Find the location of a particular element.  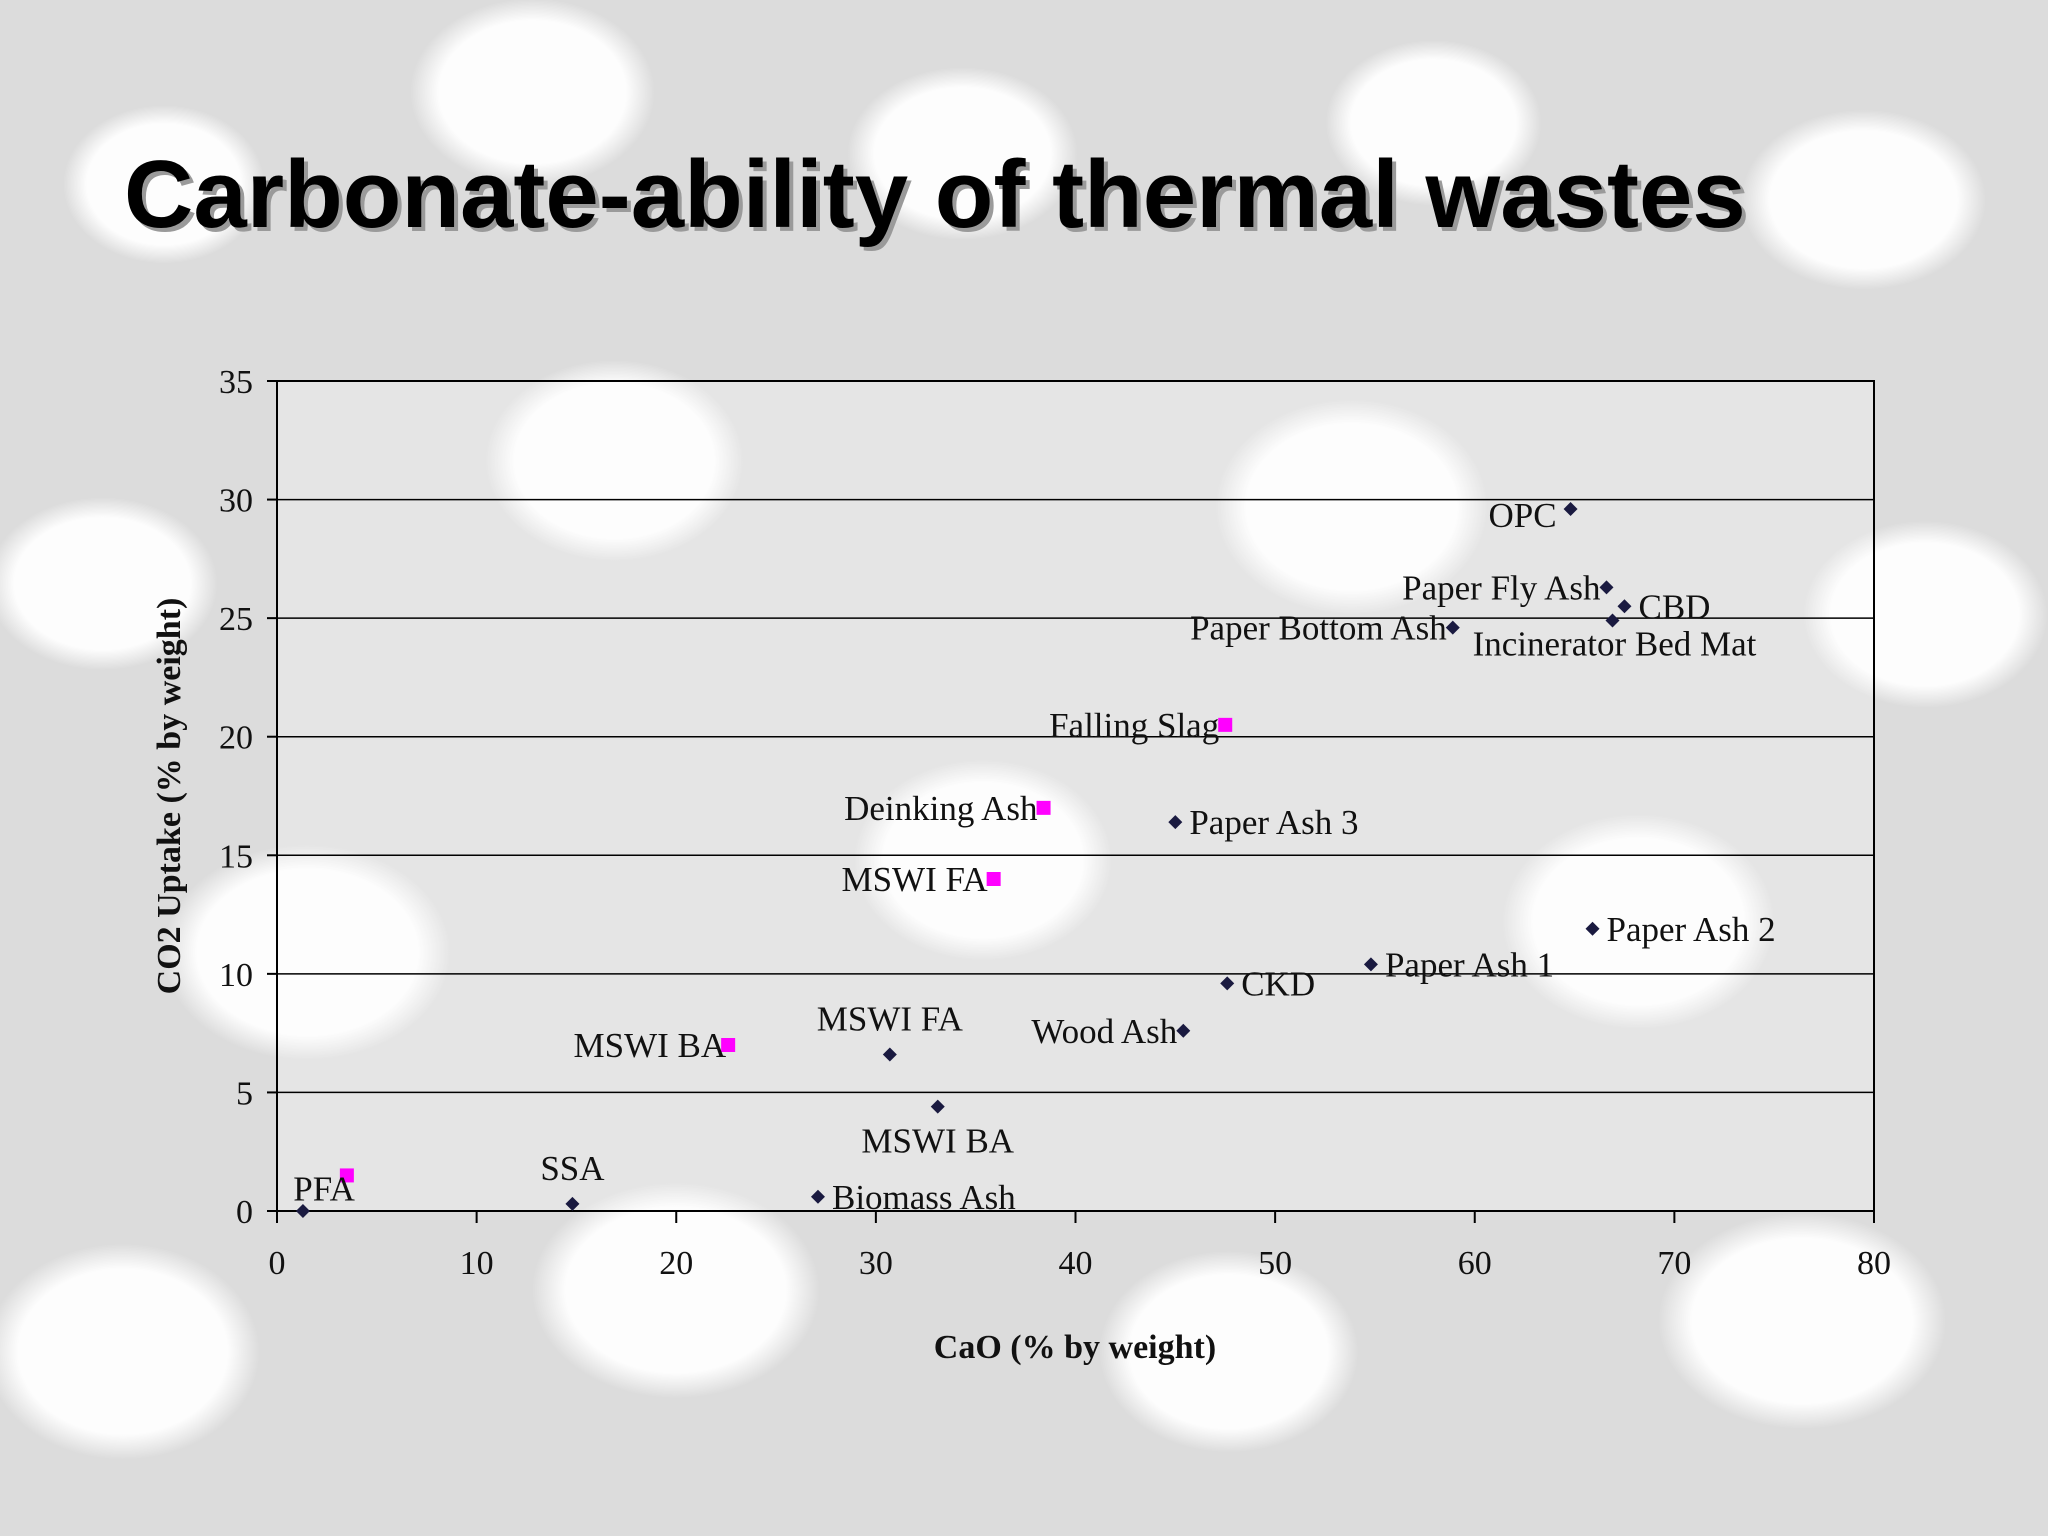

x-tick-label: 20 is located at coordinates (676, 1263).